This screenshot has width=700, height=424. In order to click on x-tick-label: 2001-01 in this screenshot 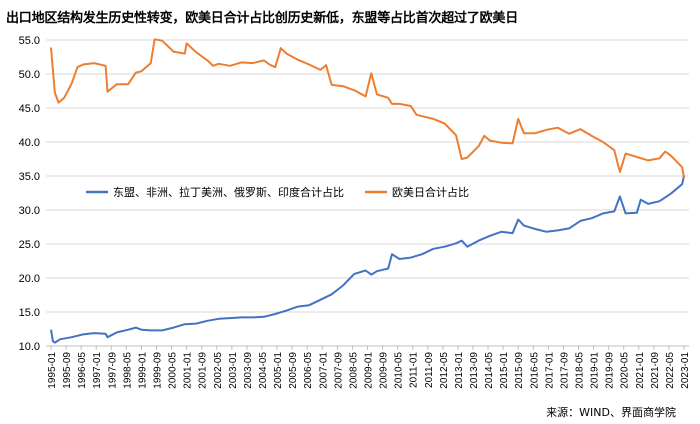, I will do `click(188, 370)`.